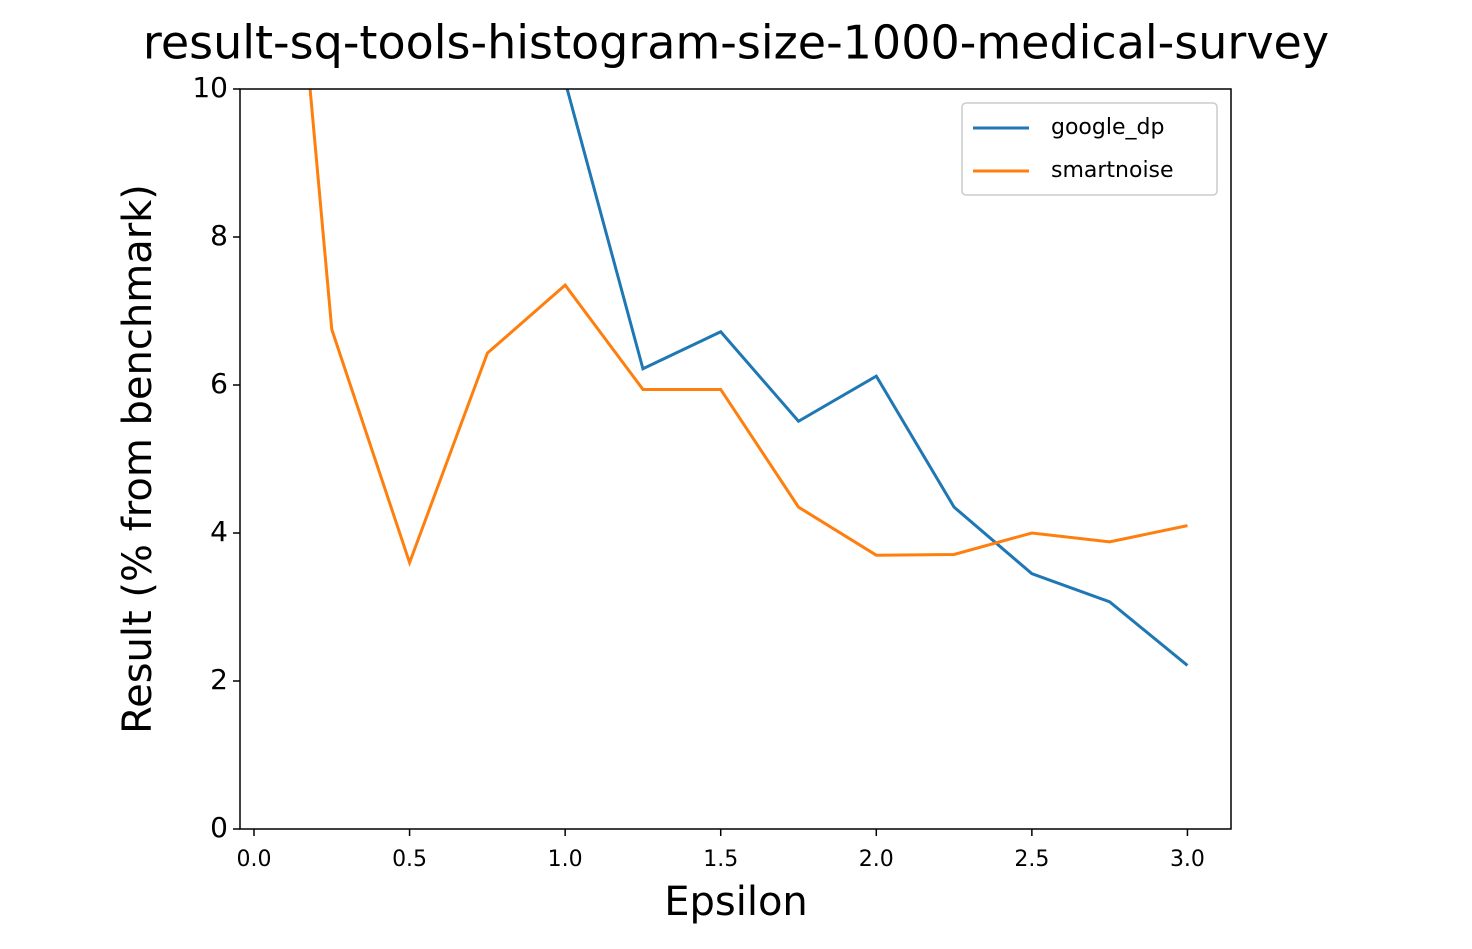  I want to click on legend-label: google_dp, so click(1107, 127).